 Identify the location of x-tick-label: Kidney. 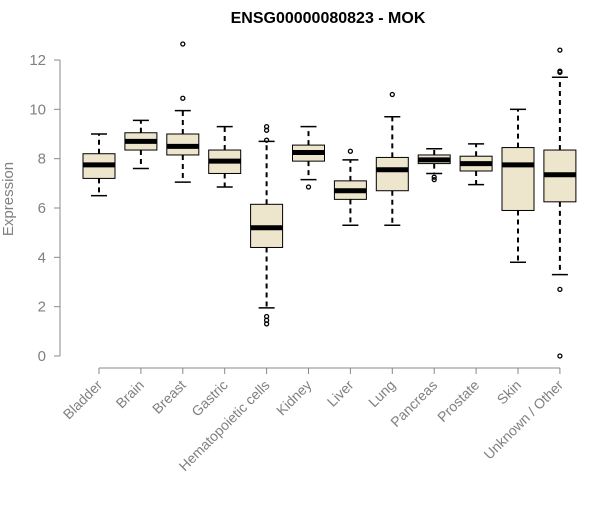
(294, 398).